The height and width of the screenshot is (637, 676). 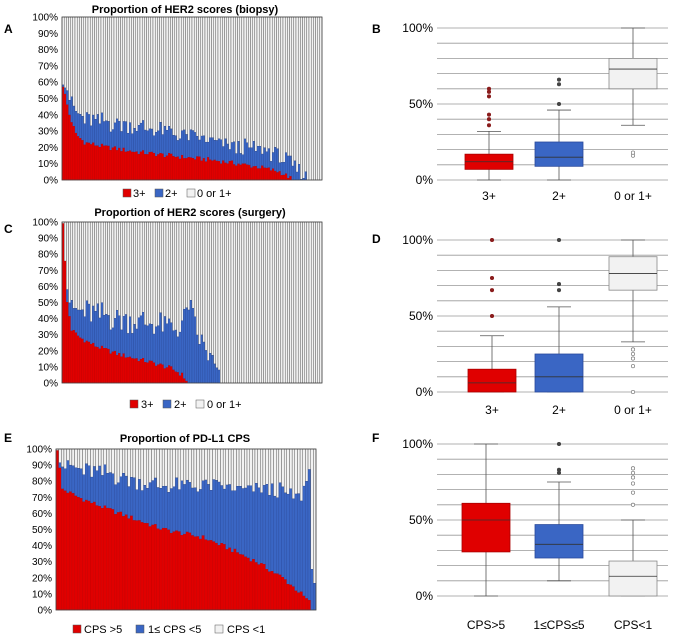 I want to click on y-tick-label: 20%, so click(x=48, y=148).